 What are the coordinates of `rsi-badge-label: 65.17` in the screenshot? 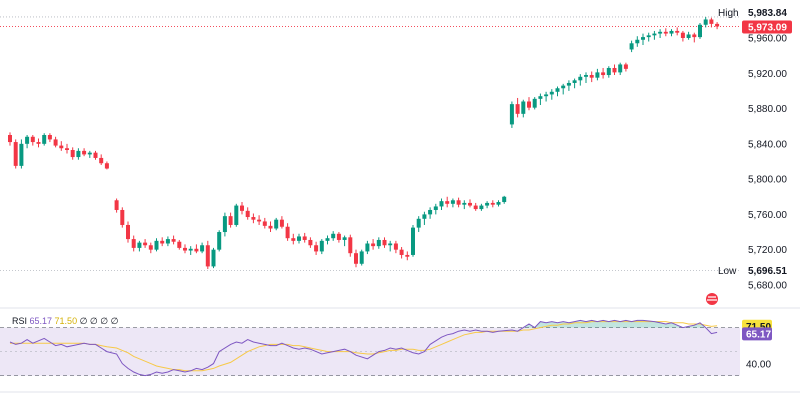 It's located at (758, 334).